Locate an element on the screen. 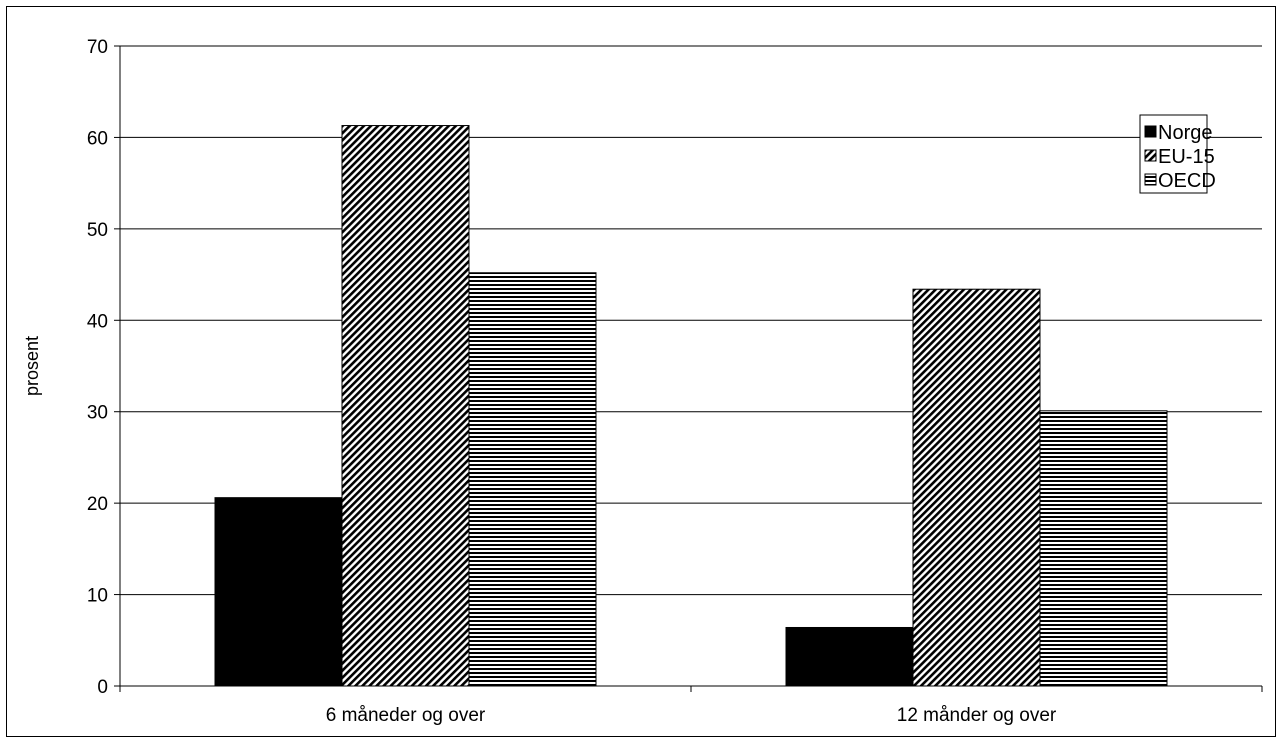 This screenshot has width=1284, height=745. legend-item-norge: Norge is located at coordinates (1178, 133).